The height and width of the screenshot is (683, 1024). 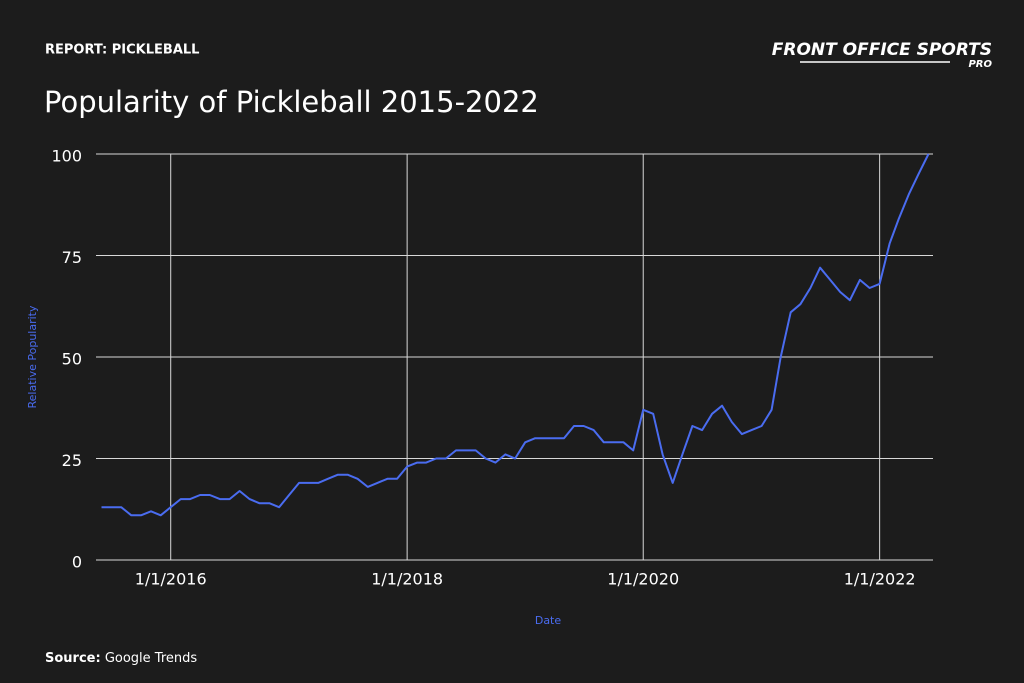 I want to click on y-axis-label: Relative Popularity, so click(x=32, y=356).